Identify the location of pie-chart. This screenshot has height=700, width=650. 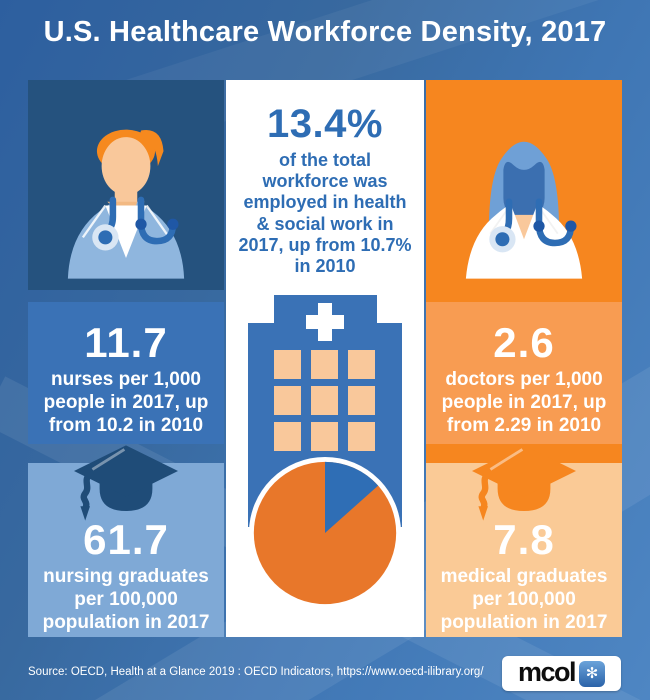
(325, 533).